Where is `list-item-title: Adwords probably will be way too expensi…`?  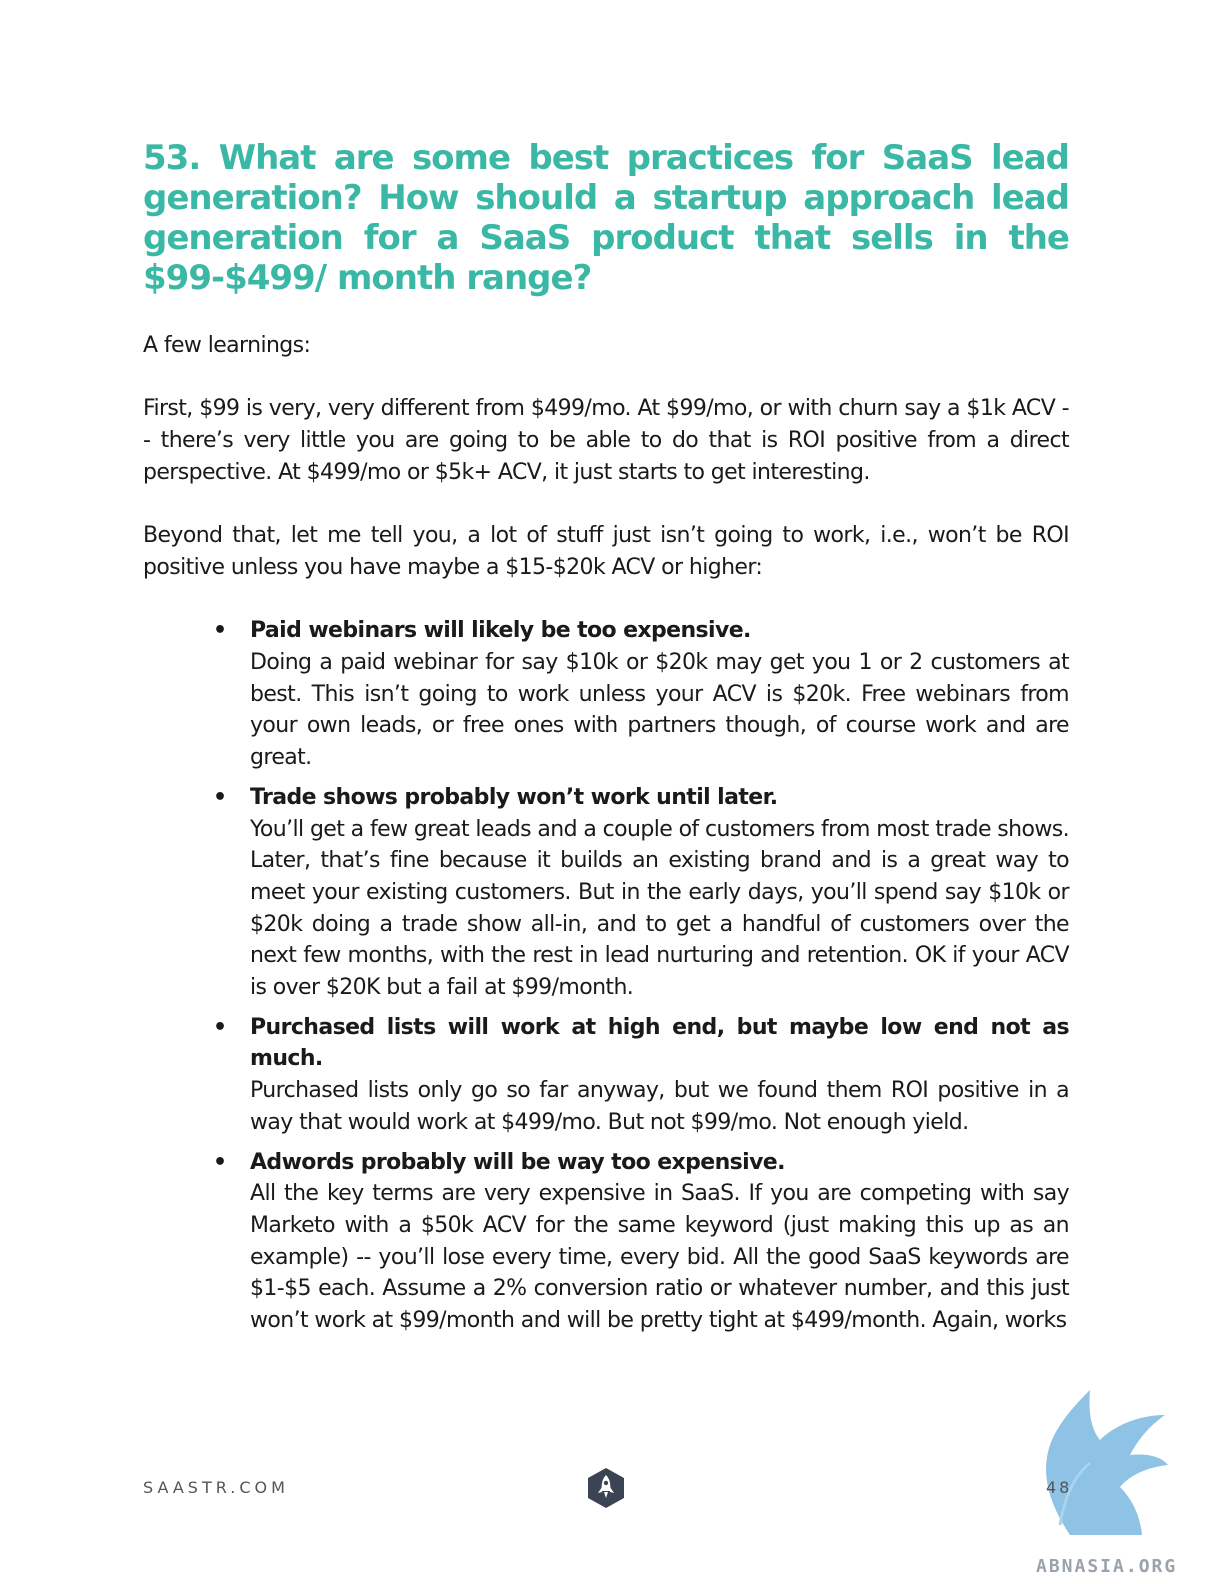
list-item-title: Adwords probably will be way too expensi… is located at coordinates (517, 1162).